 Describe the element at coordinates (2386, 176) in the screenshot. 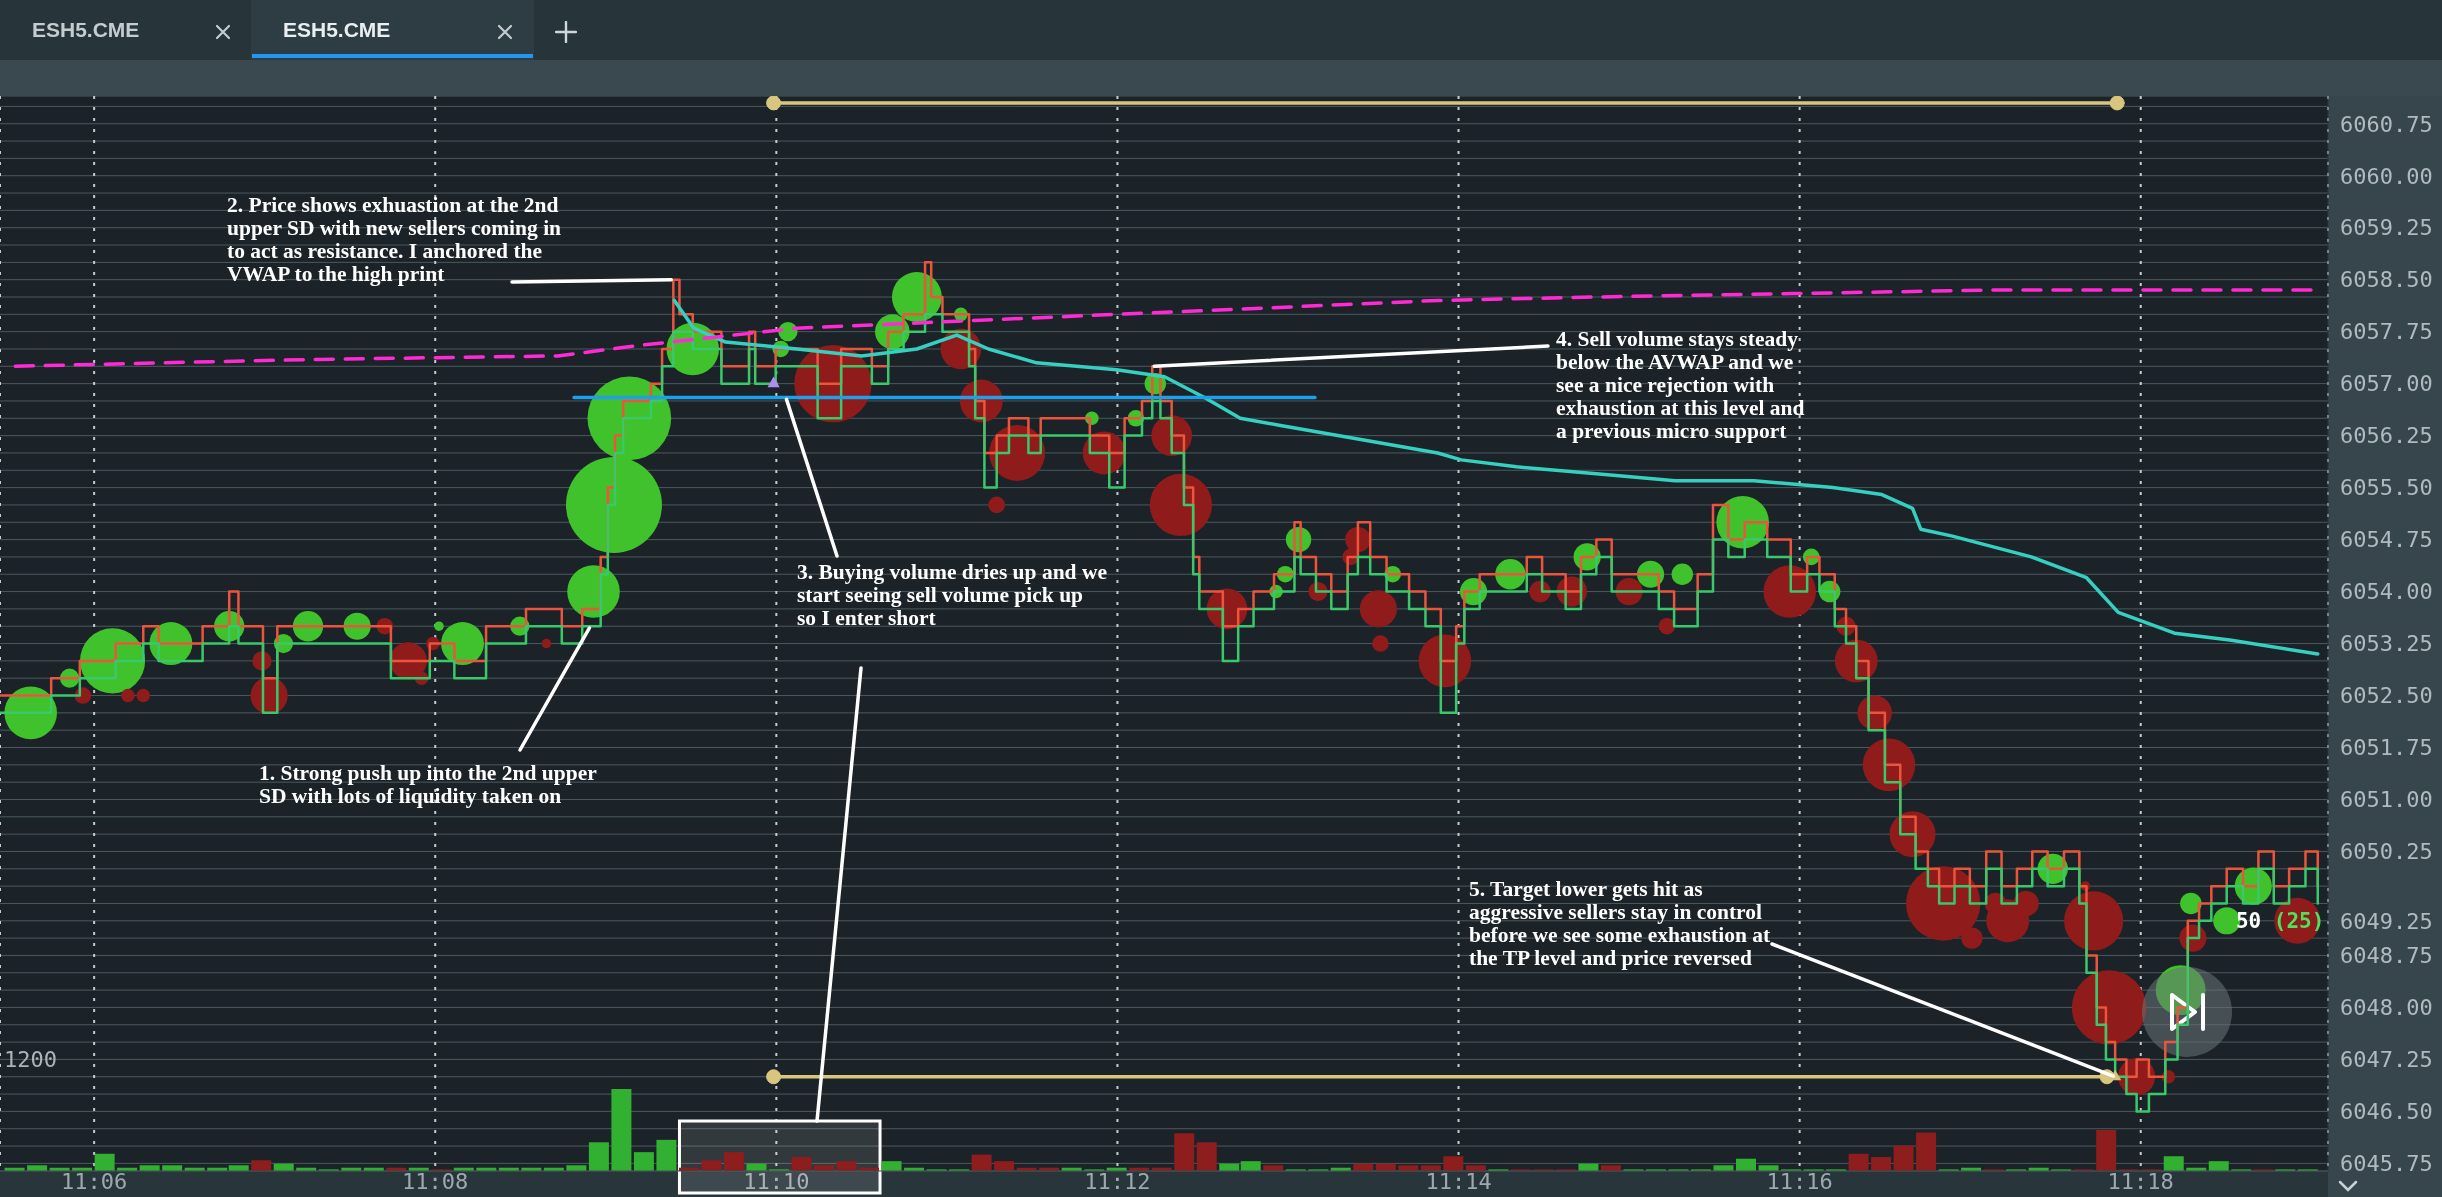

I see `y-tick-label: 6060.00` at that location.